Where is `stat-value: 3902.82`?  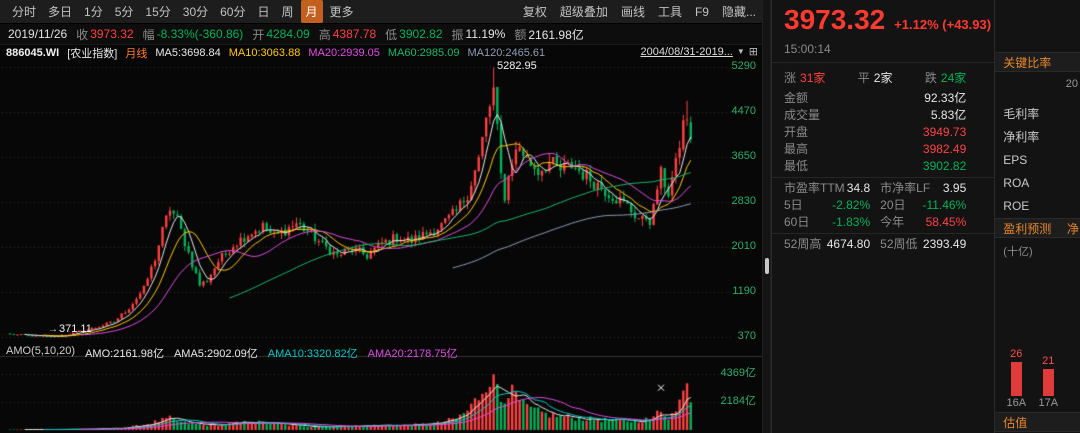 stat-value: 3902.82 is located at coordinates (421, 34).